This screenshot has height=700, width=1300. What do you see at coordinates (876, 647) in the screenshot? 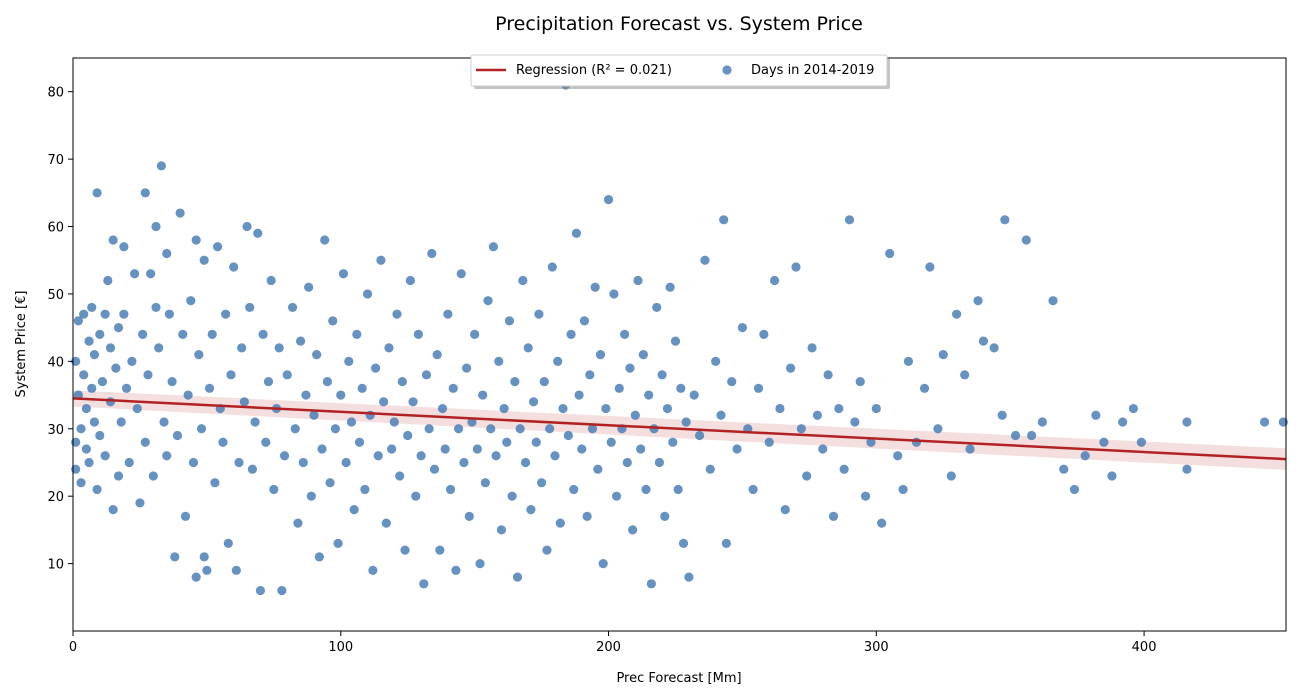
I see `x-tick-label: 300` at bounding box center [876, 647].